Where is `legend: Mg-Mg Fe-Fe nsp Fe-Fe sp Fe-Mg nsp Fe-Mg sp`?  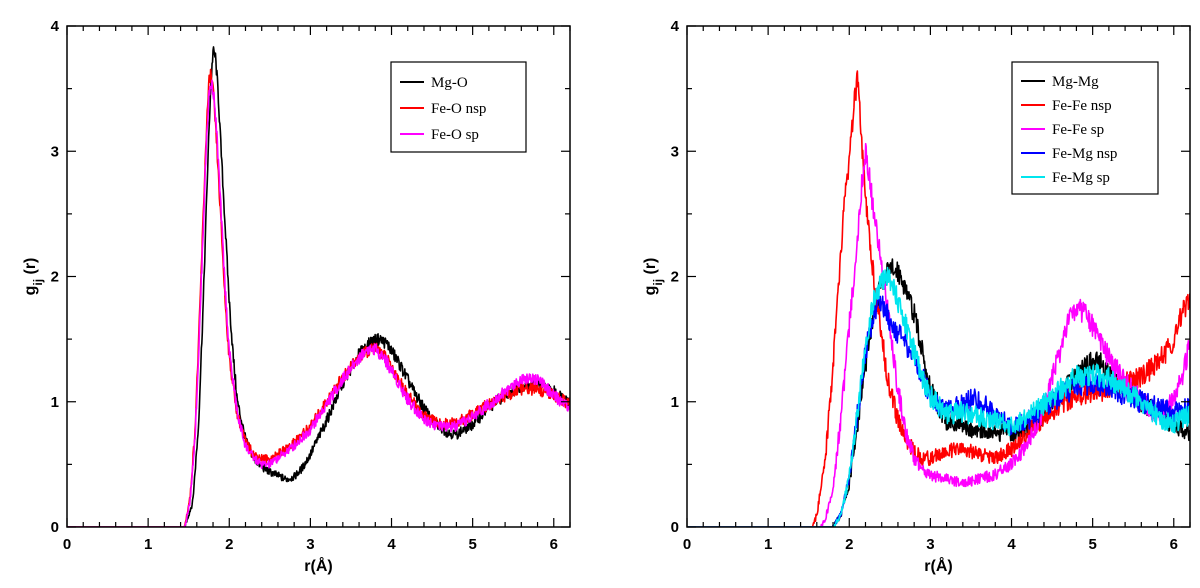
legend: Mg-Mg Fe-Fe nsp Fe-Fe sp Fe-Mg nsp Fe-Mg sp is located at coordinates (1085, 128).